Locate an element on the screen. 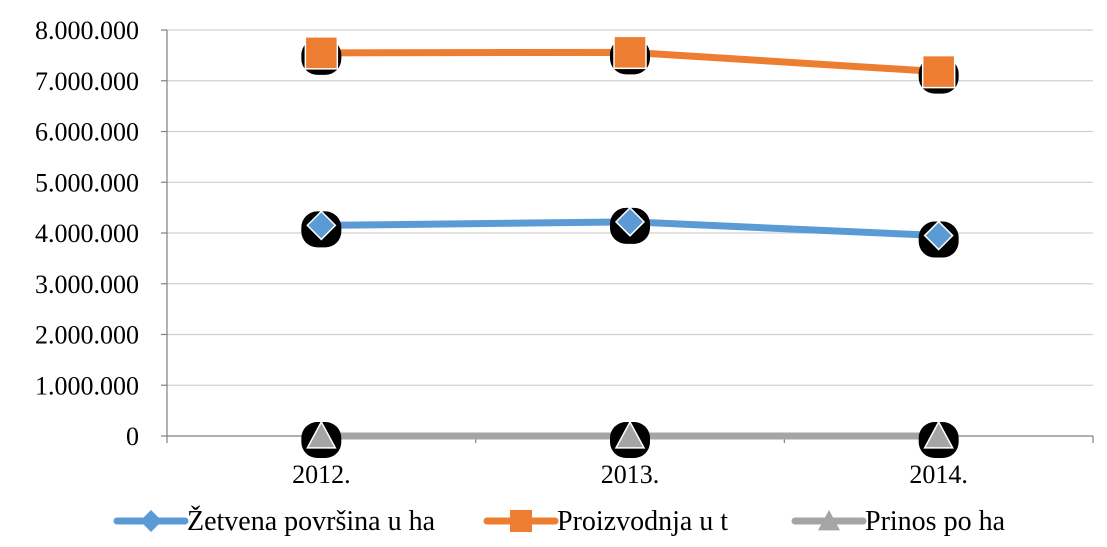 This screenshot has height=547, width=1107. y-tick-label: 6.000.000 is located at coordinates (87, 132).